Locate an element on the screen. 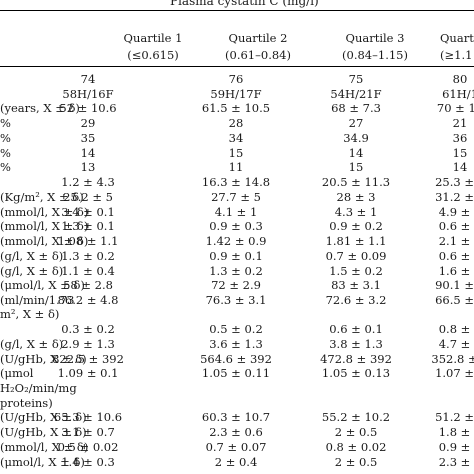 The height and width of the screenshot is (474, 474). table-cell: 0.9 ± 0.1 is located at coordinates (236, 256).